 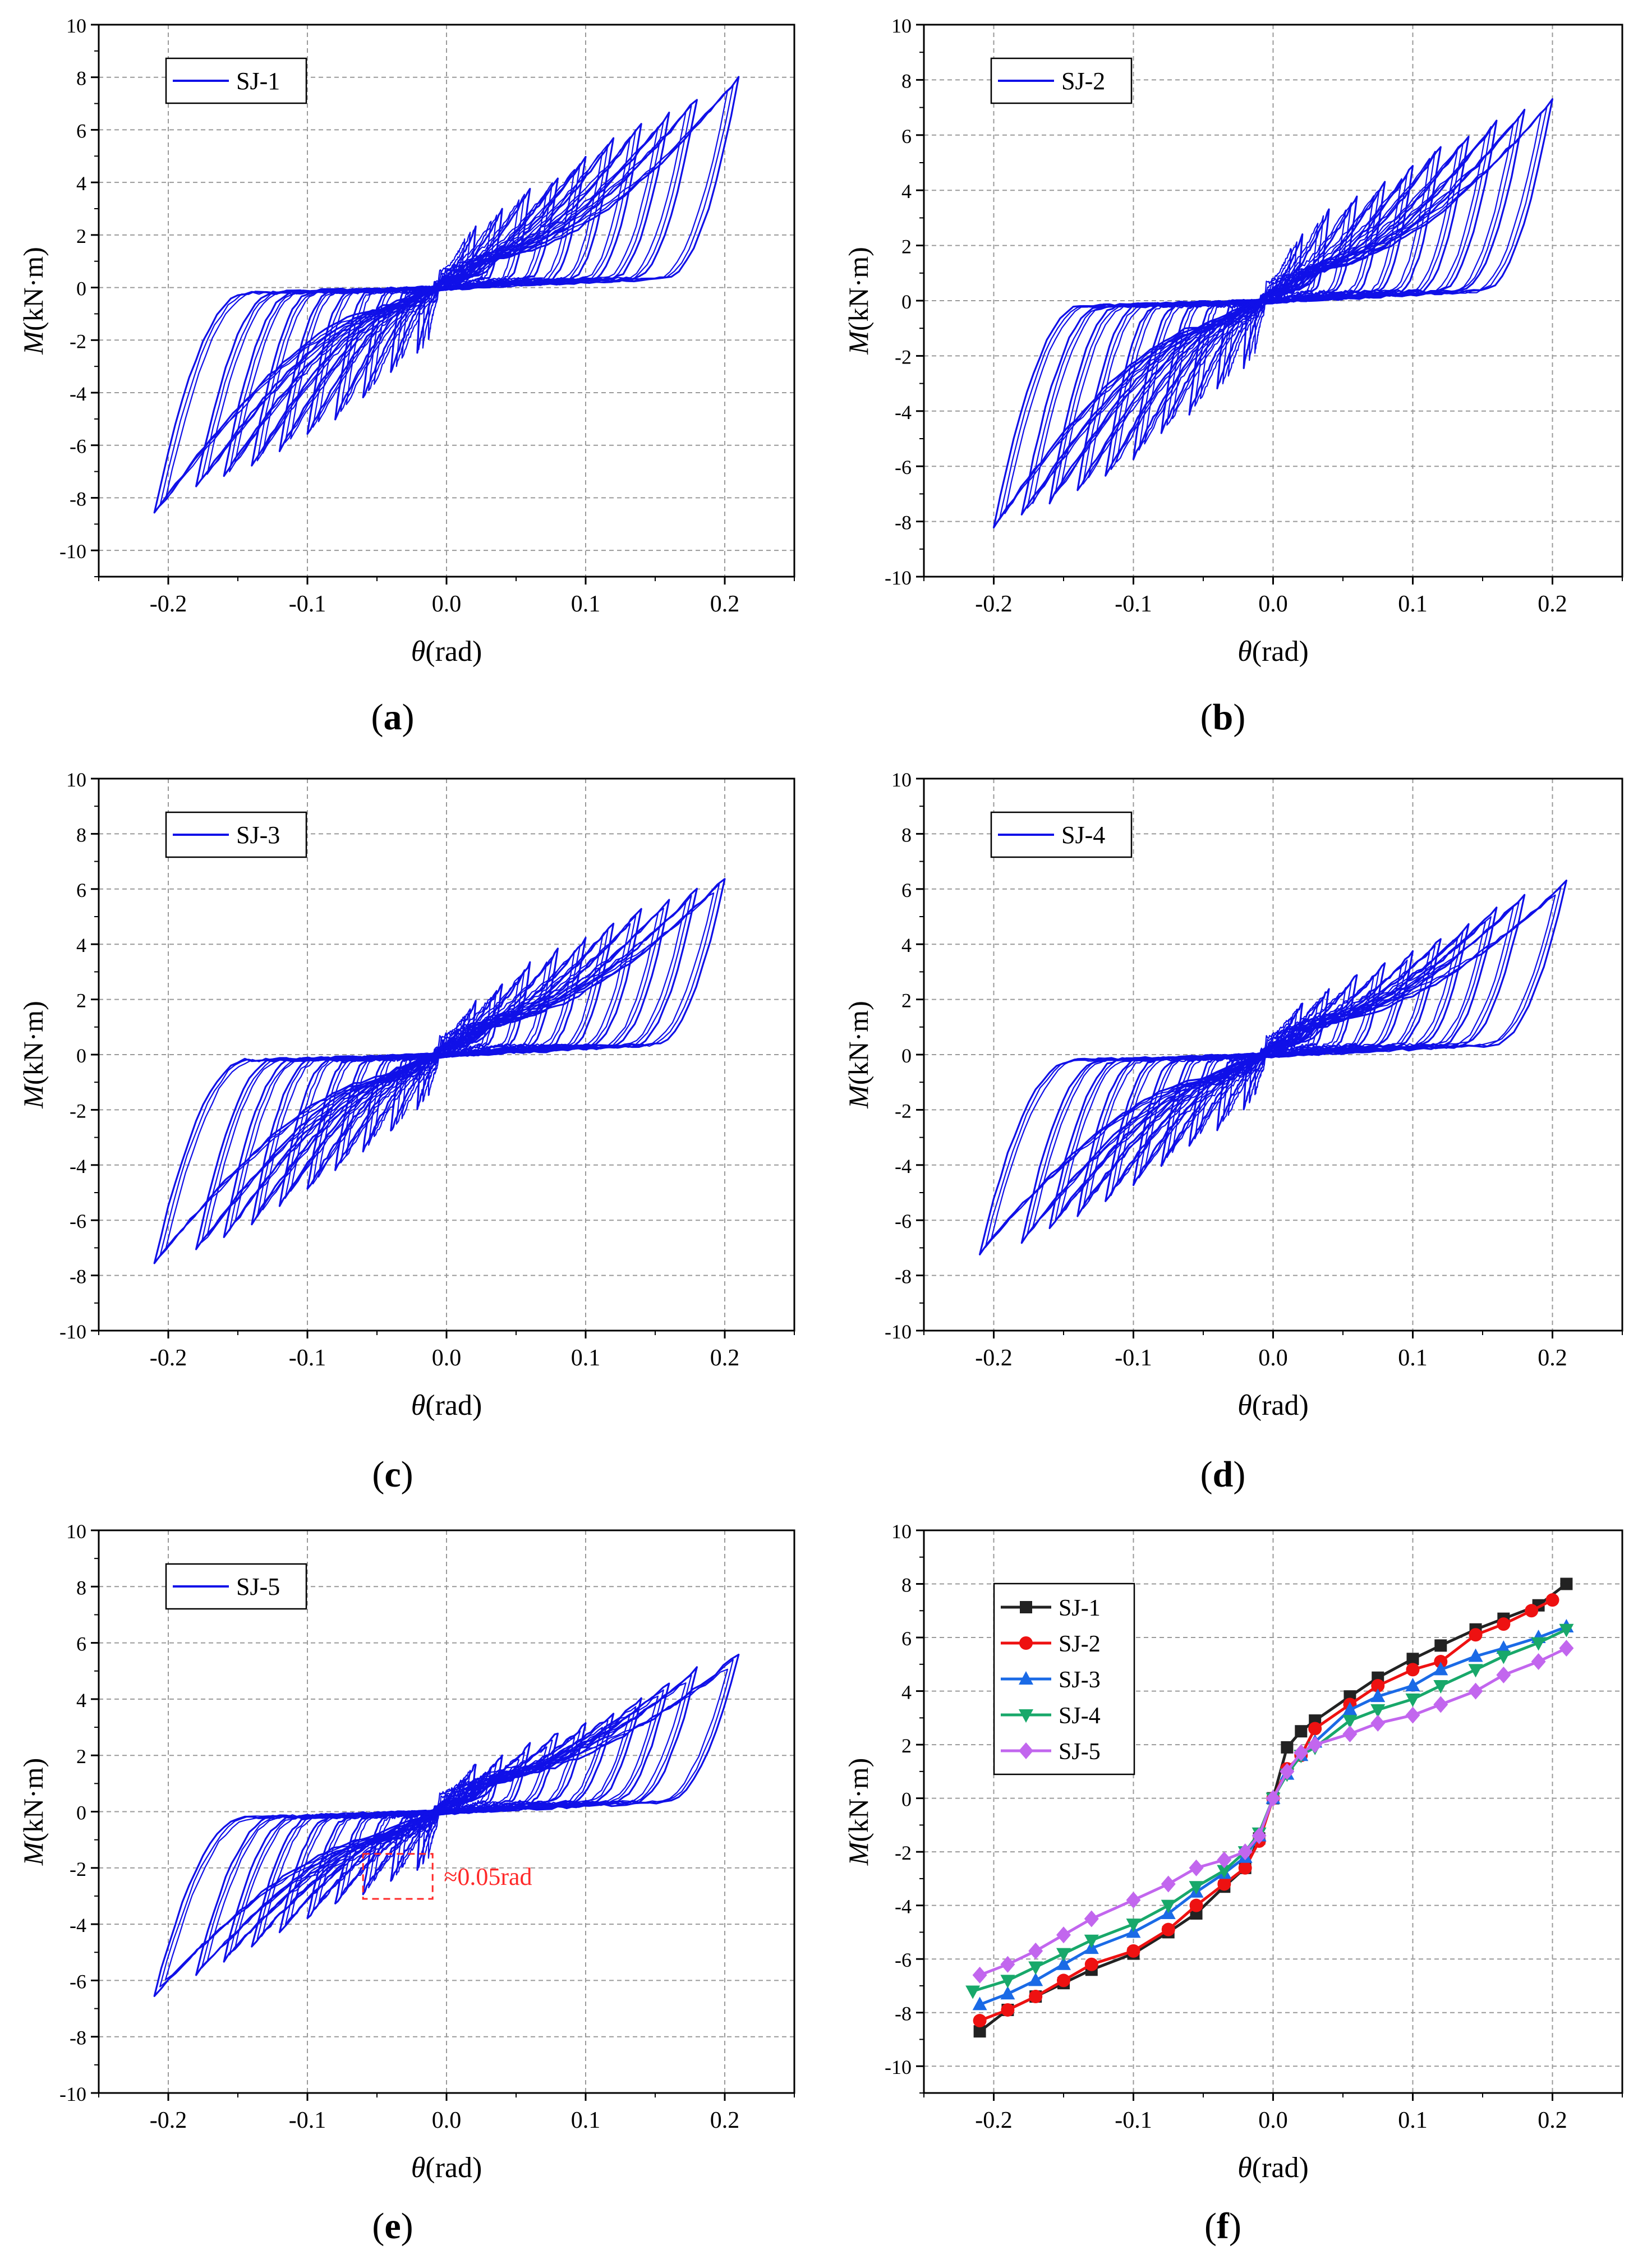 I want to click on x-axis-unit: (rad), so click(x=453, y=1405).